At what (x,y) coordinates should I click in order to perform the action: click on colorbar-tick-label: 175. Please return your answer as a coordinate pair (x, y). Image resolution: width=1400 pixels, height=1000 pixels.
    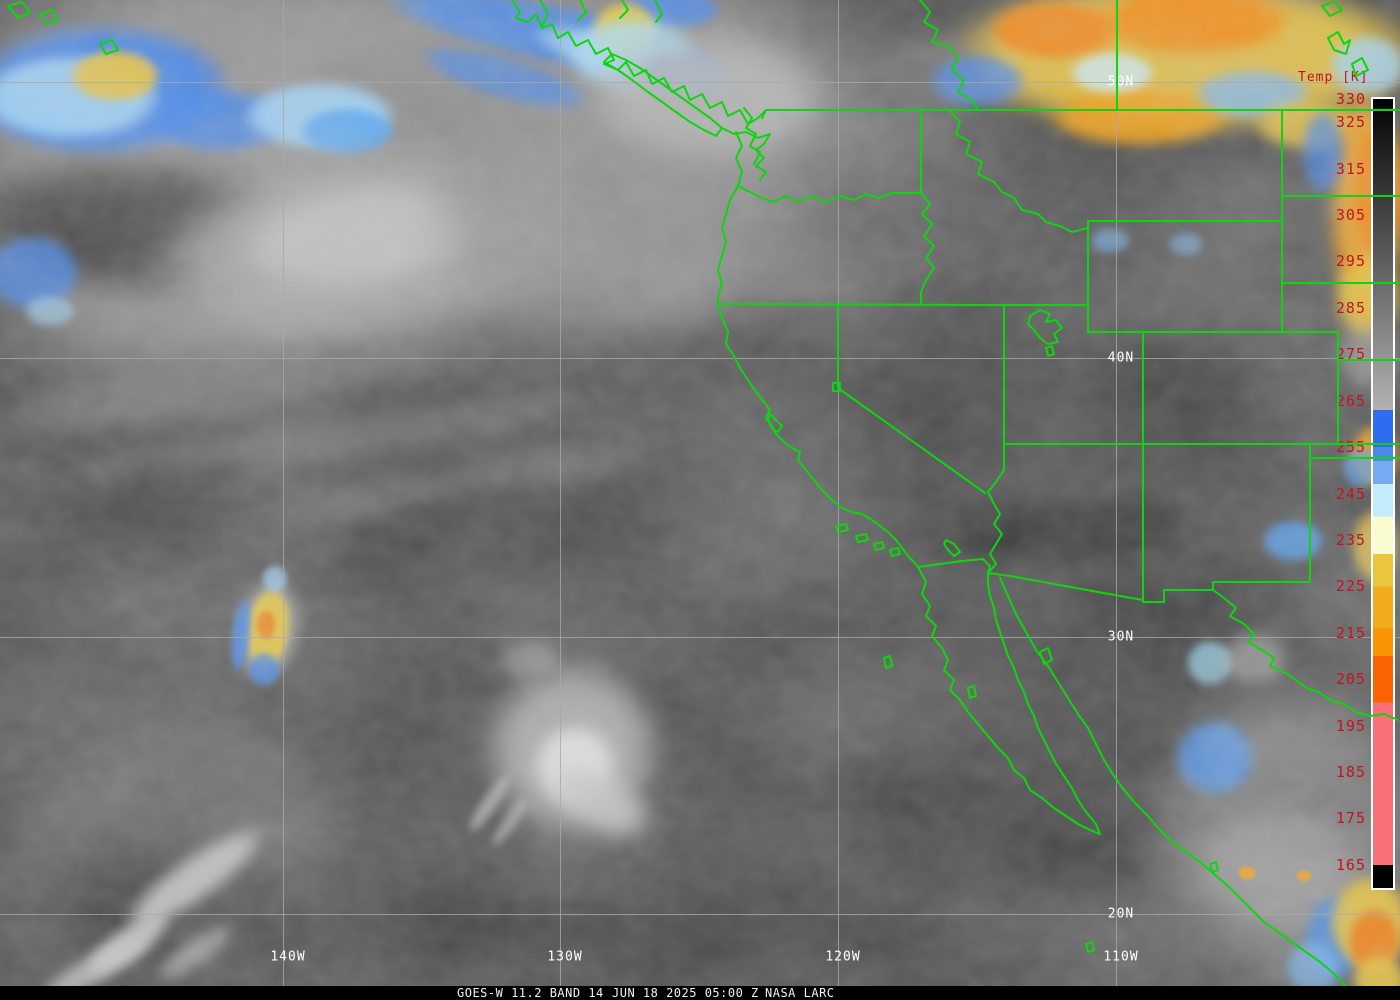
    Looking at the image, I should click on (1350, 818).